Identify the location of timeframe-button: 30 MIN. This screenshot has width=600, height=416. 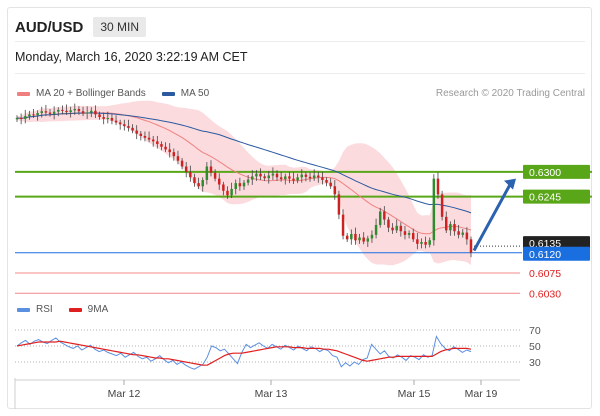
(120, 27).